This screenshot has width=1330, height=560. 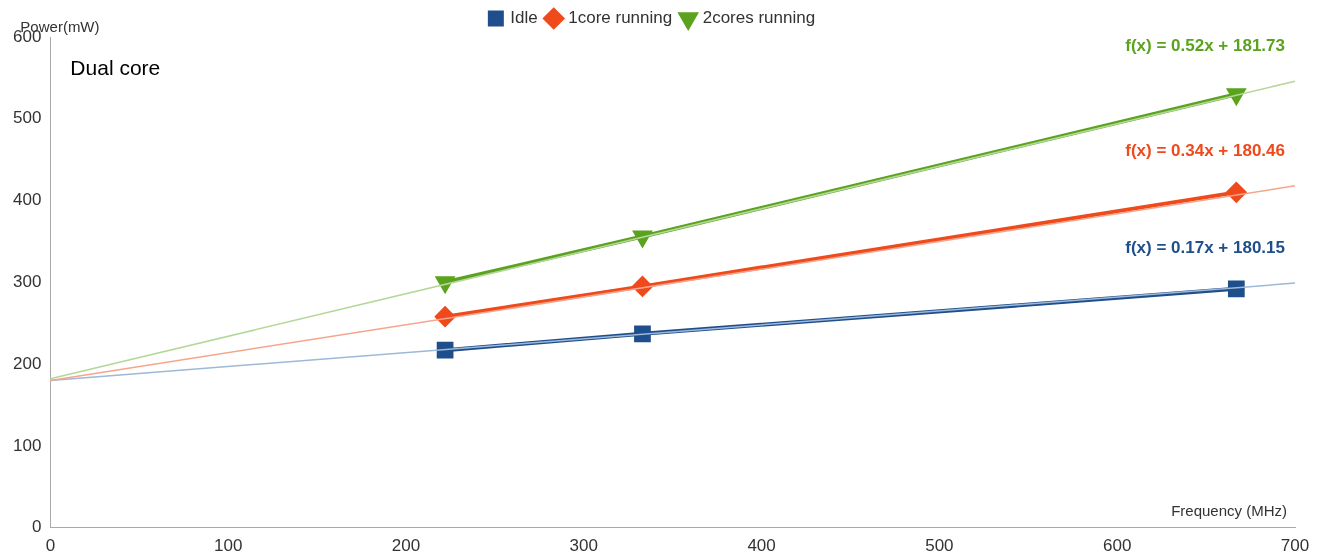 I want to click on x-tick-label: 700, so click(x=1295, y=546).